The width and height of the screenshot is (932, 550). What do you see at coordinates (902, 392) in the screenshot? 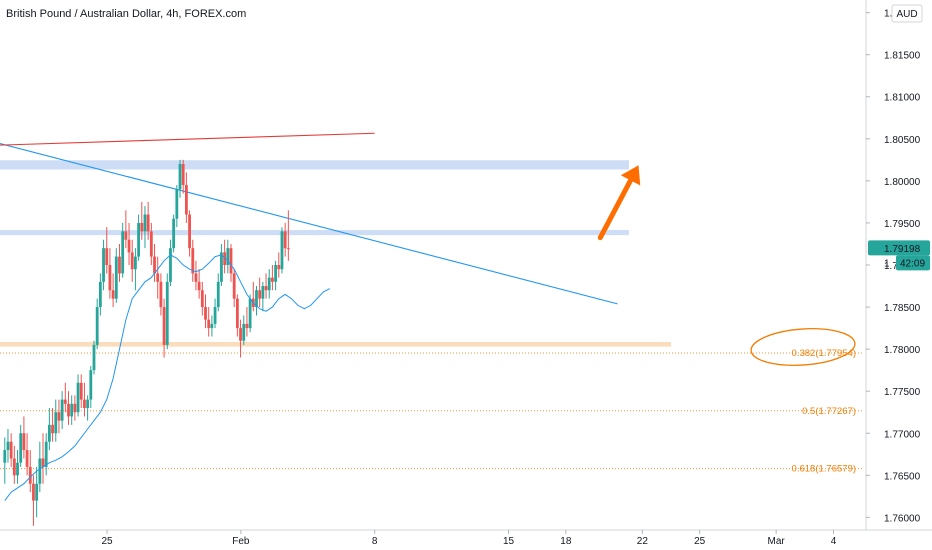
I see `y-tick-label-9: 1.77500` at bounding box center [902, 392].